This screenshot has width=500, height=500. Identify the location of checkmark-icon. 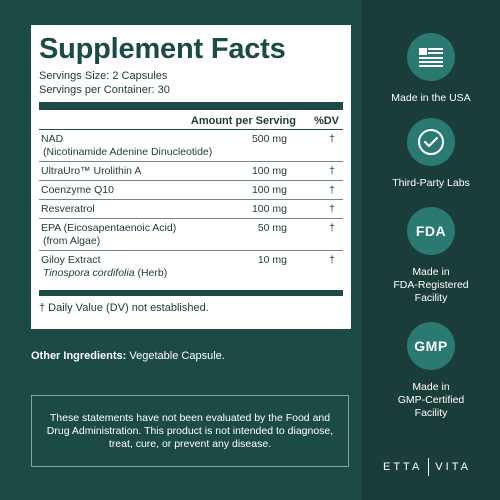
(431, 142).